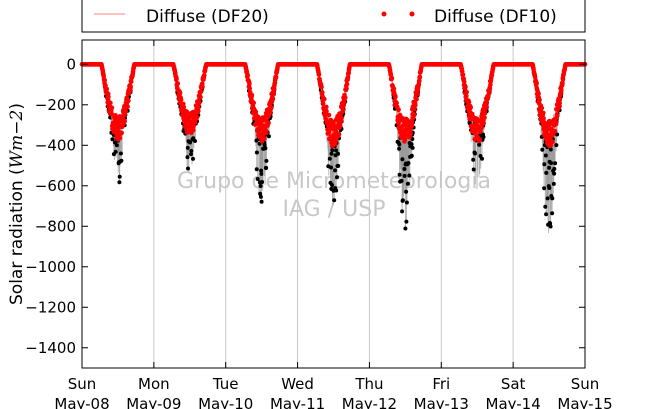 The height and width of the screenshot is (409, 650). I want to click on legend-label-df10: Diffuse (DF10), so click(495, 17).